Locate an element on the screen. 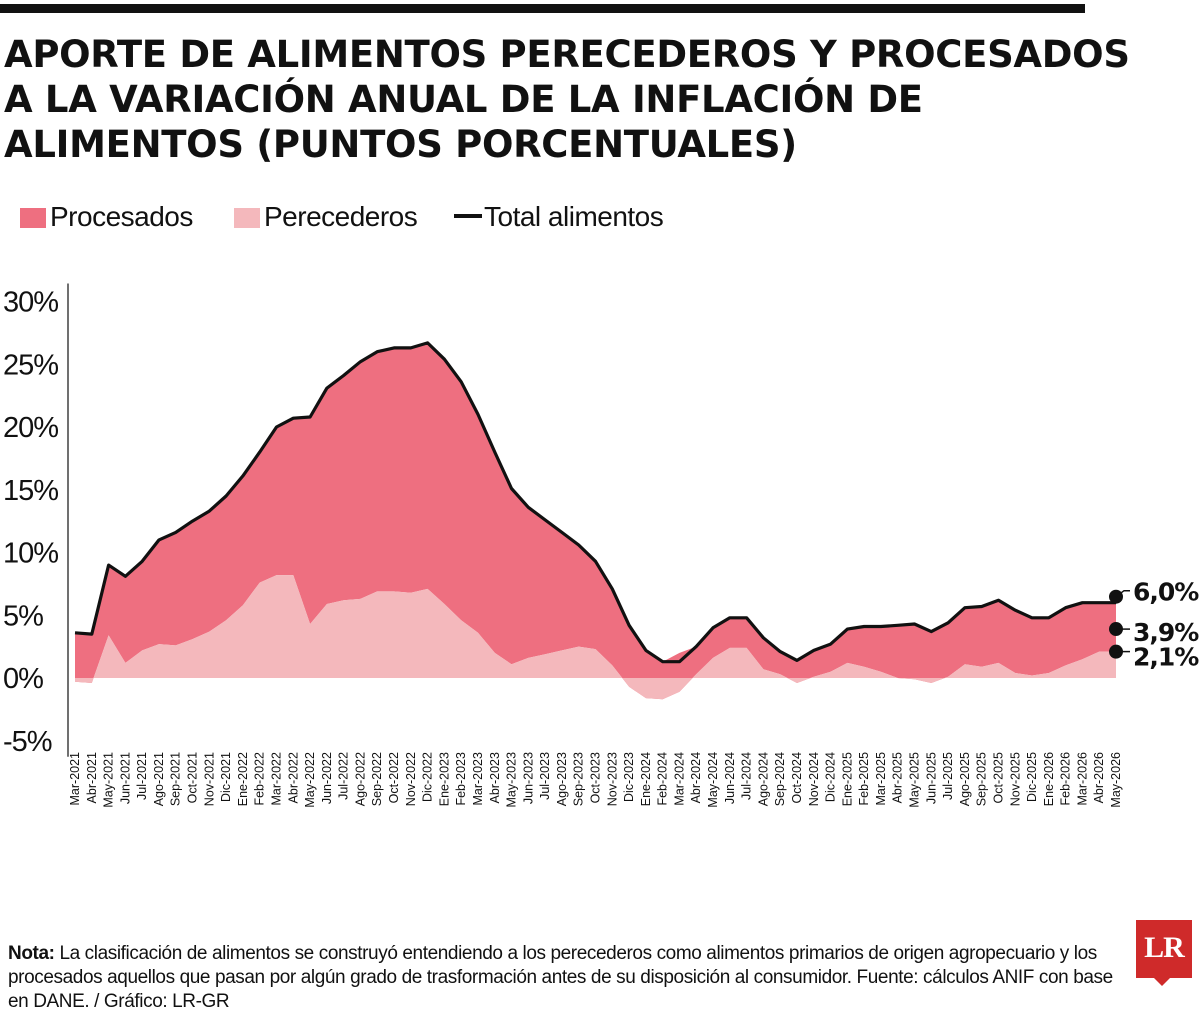 The width and height of the screenshot is (1200, 1014). x-tick-label: May-2026 is located at coordinates (1116, 780).